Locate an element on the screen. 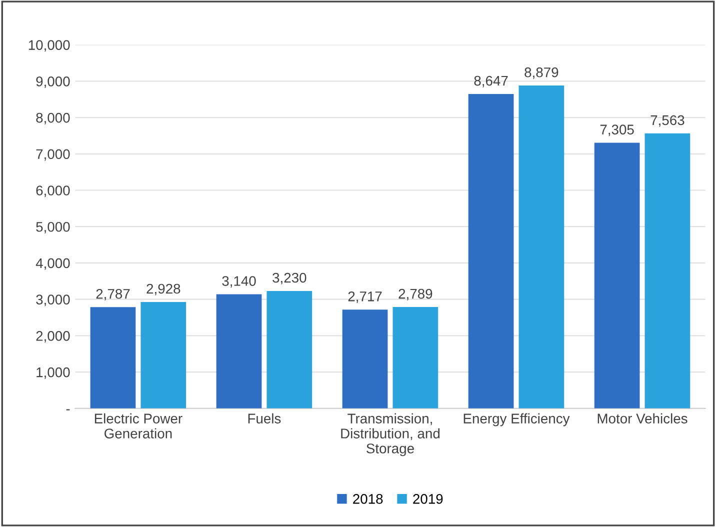  data-label: 7,305 is located at coordinates (617, 130).